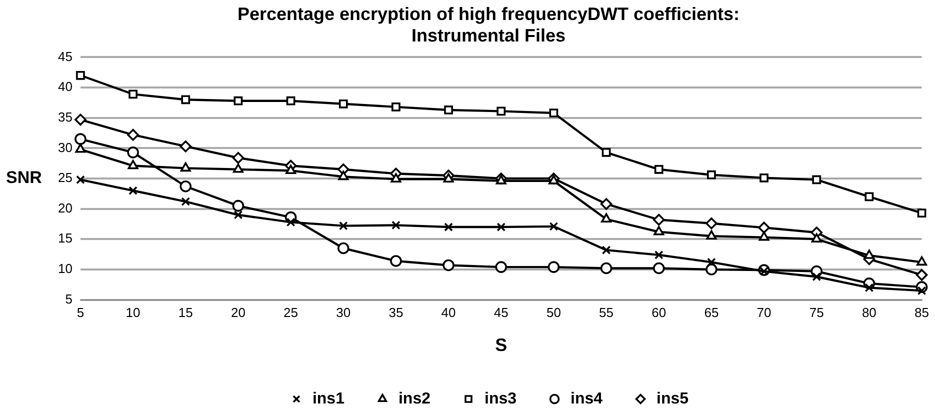  I want to click on x-tick-label: 10, so click(133, 312).